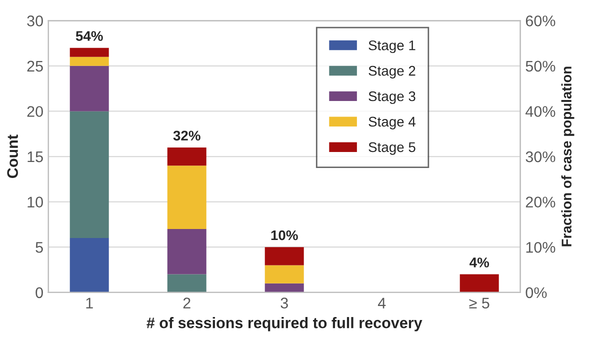 This screenshot has width=605, height=344. I want to click on y2-tick-label: 30%, so click(541, 156).